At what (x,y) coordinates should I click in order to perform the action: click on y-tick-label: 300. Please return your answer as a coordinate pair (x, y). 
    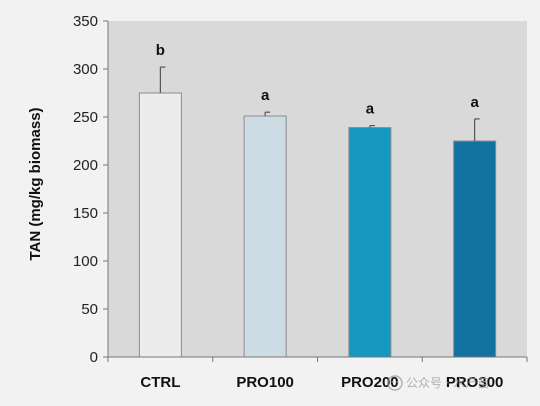
    Looking at the image, I should click on (85, 69).